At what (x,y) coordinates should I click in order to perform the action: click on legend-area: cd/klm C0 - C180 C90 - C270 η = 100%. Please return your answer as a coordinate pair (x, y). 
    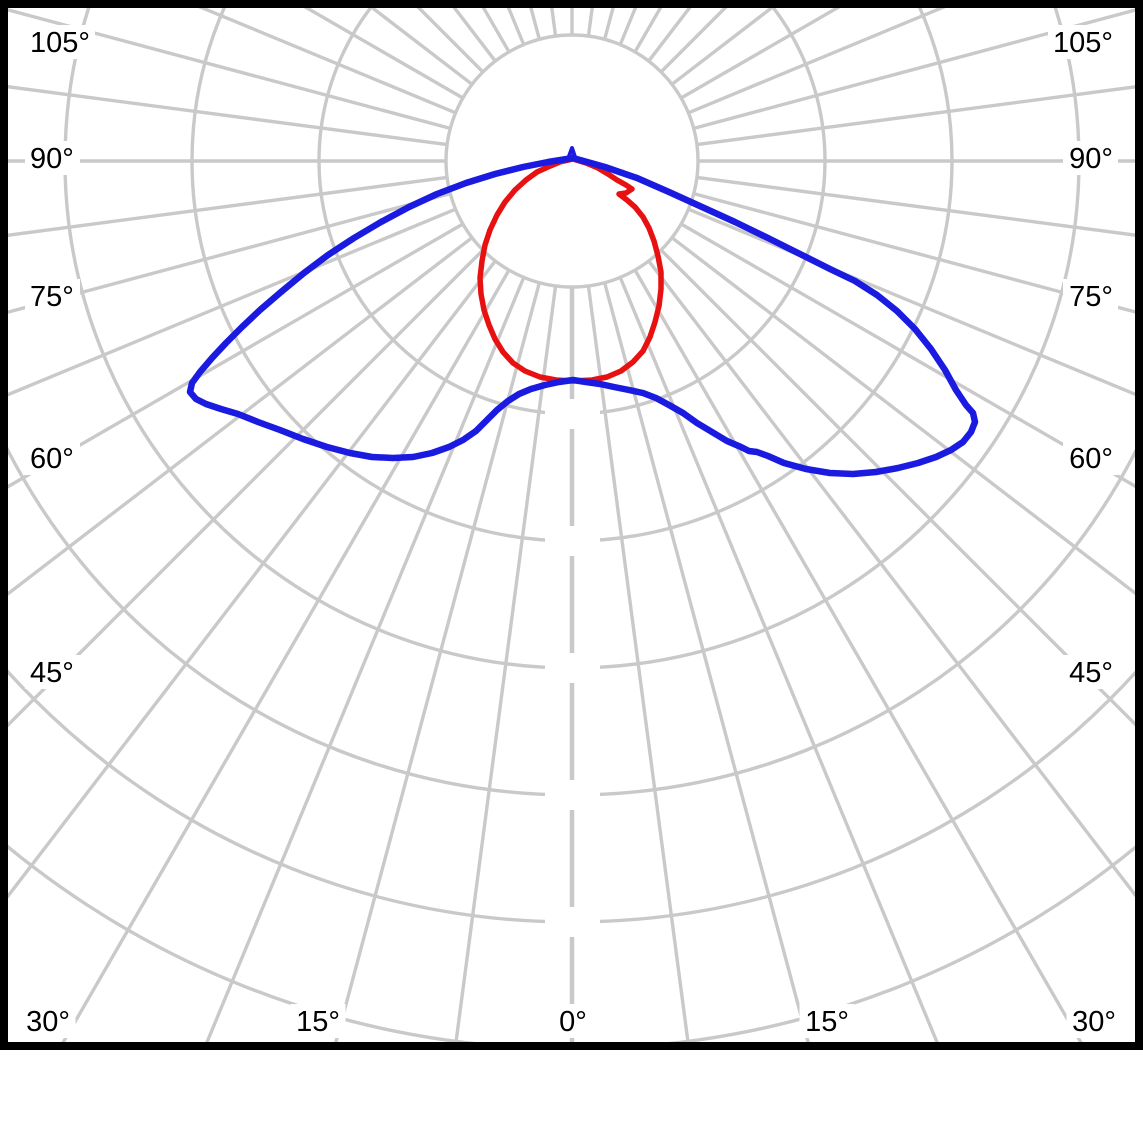
    Looking at the image, I should click on (571, 1096).